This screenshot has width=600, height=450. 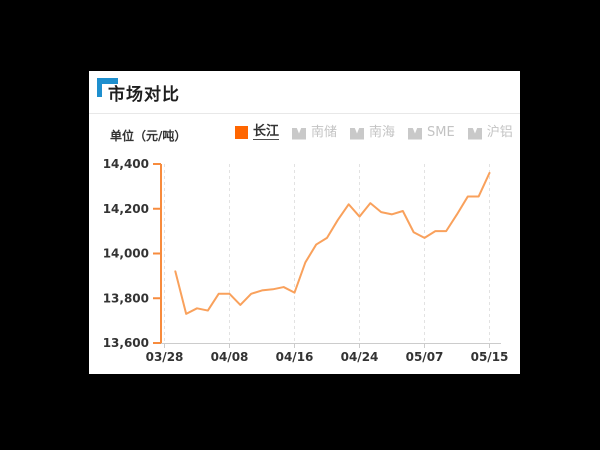 I want to click on legend-item: 长江, so click(x=257, y=132).